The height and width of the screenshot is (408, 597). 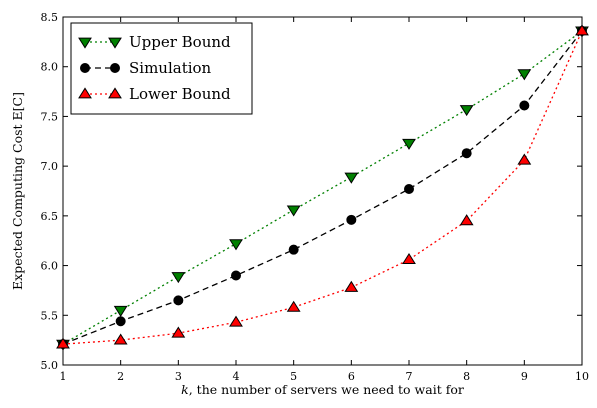 I want to click on y-tick-label: 7.0, so click(x=50, y=166).